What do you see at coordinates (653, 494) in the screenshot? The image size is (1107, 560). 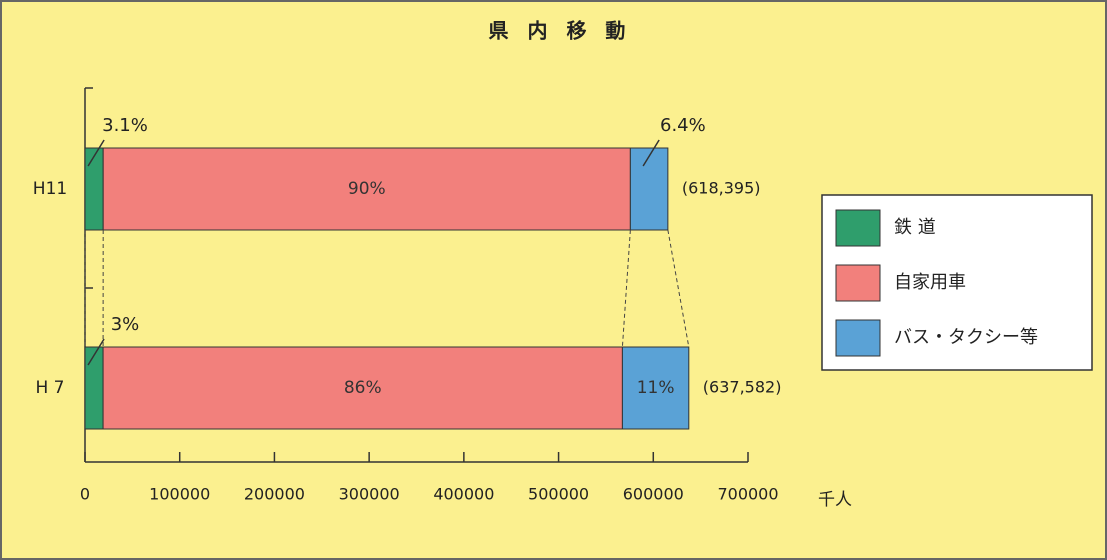 I see `x-tick-label: 600000` at bounding box center [653, 494].